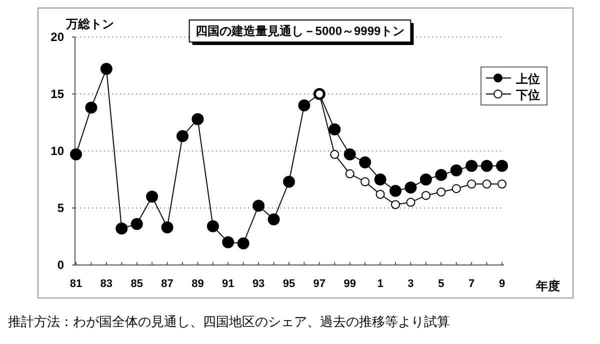 Image resolution: width=600 pixels, height=344 pixels. I want to click on legend-label: 下位, so click(527, 95).